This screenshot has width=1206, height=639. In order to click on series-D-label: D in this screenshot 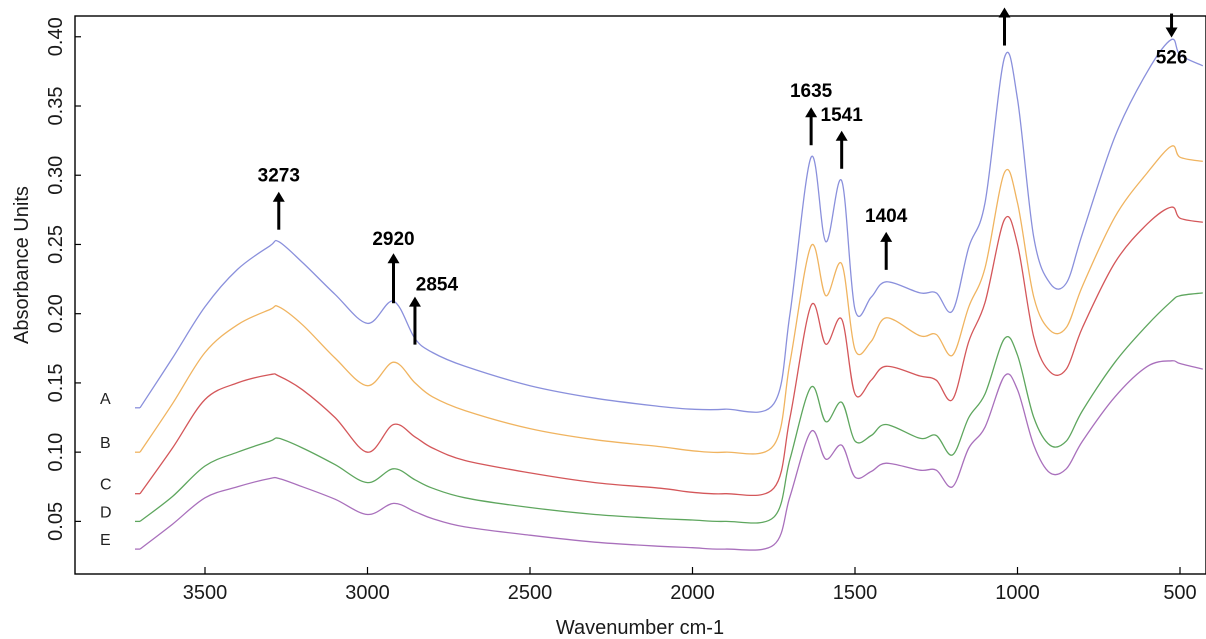, I will do `click(106, 512)`.